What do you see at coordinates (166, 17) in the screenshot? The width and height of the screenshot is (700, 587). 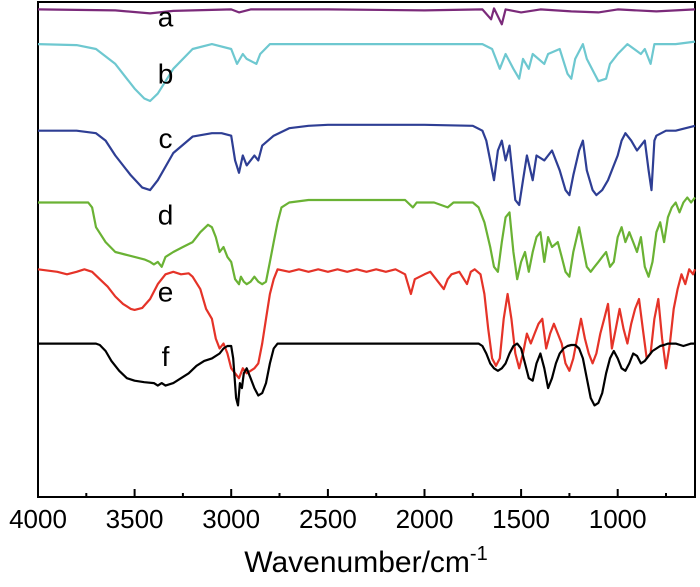 I see `curve-label-a: a` at bounding box center [166, 17].